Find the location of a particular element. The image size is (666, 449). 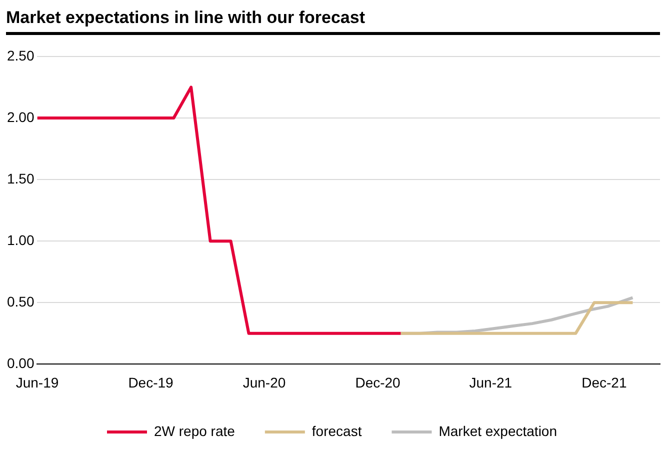

legend-label: Market expectation is located at coordinates (498, 430).